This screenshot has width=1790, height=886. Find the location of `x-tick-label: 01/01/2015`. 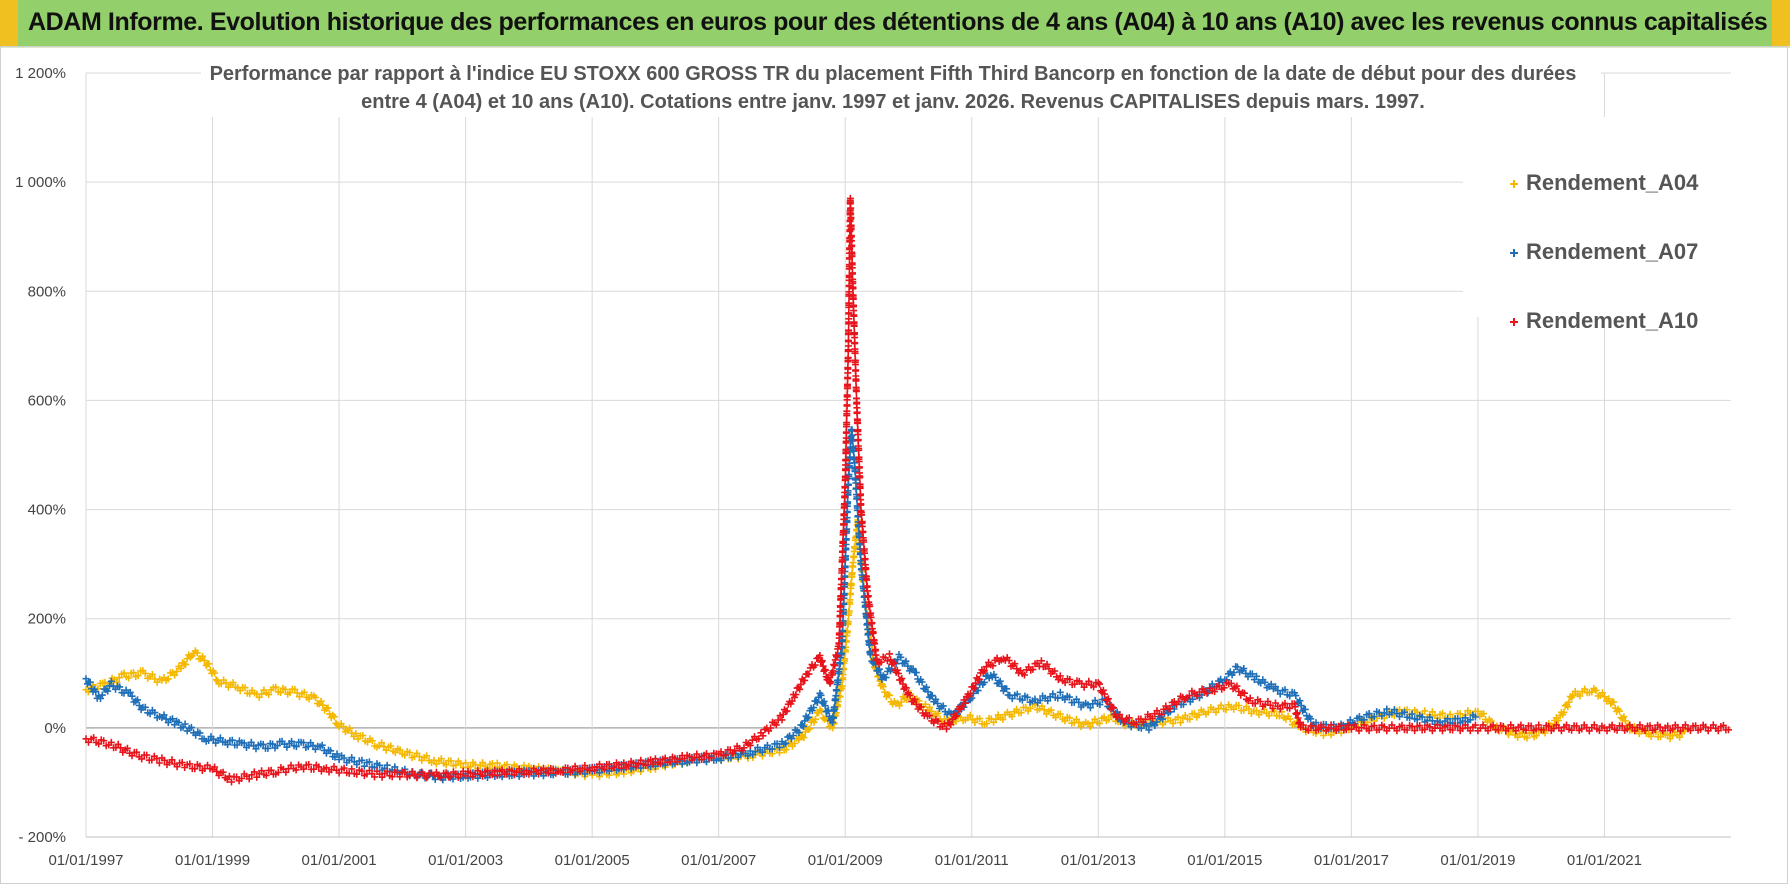

x-tick-label: 01/01/2015 is located at coordinates (1224, 860).